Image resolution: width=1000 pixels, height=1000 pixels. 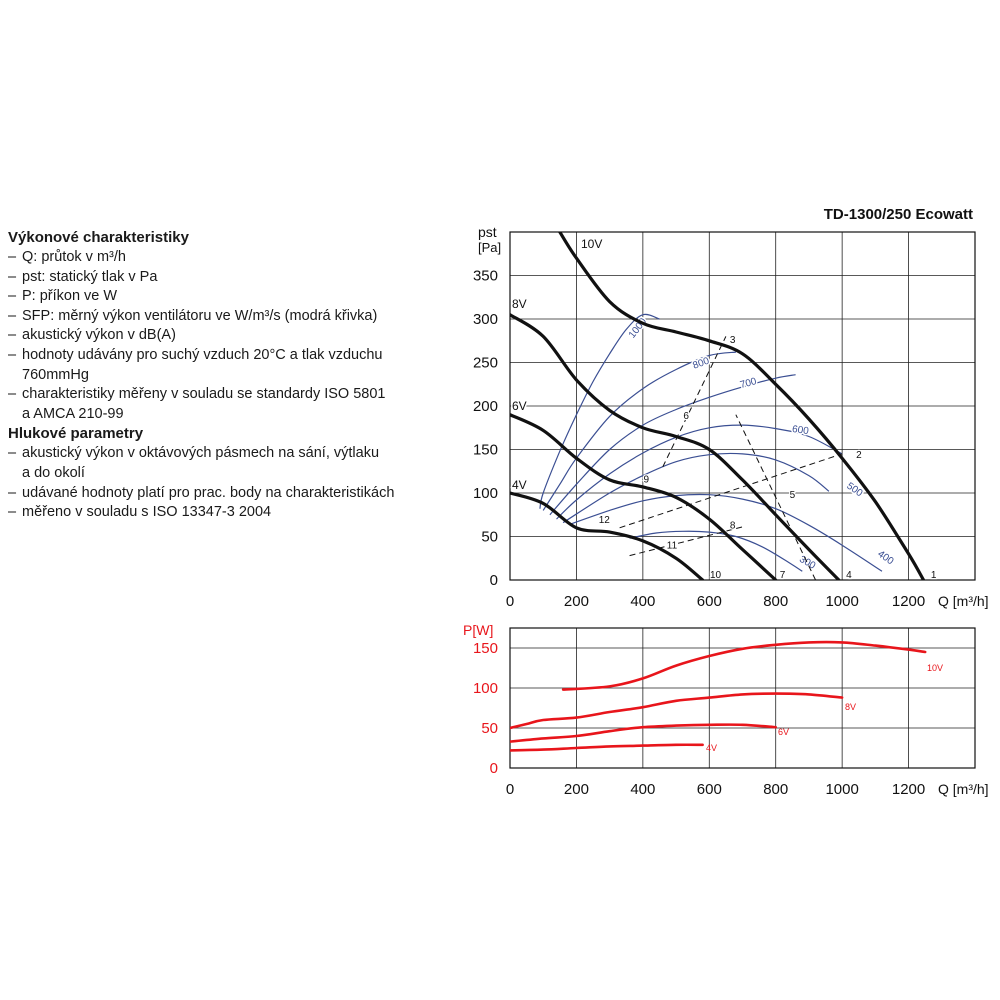 I want to click on operating-point-label: 4, so click(x=849, y=575).